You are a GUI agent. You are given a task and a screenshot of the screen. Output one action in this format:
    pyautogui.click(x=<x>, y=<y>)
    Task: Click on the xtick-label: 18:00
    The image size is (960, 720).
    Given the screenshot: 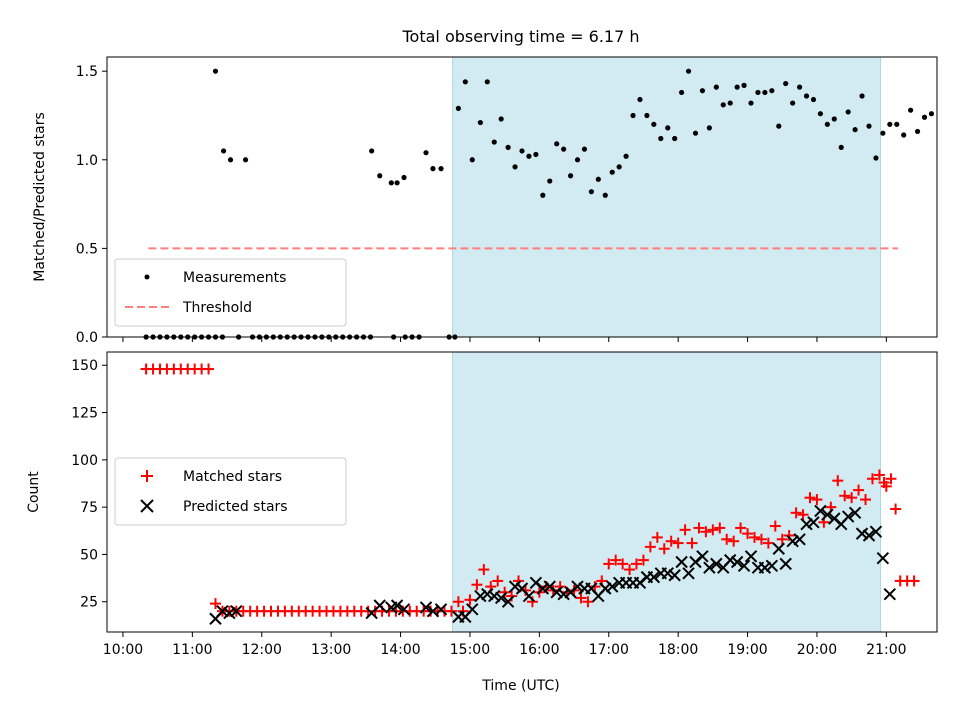 What is the action you would take?
    pyautogui.click(x=678, y=650)
    